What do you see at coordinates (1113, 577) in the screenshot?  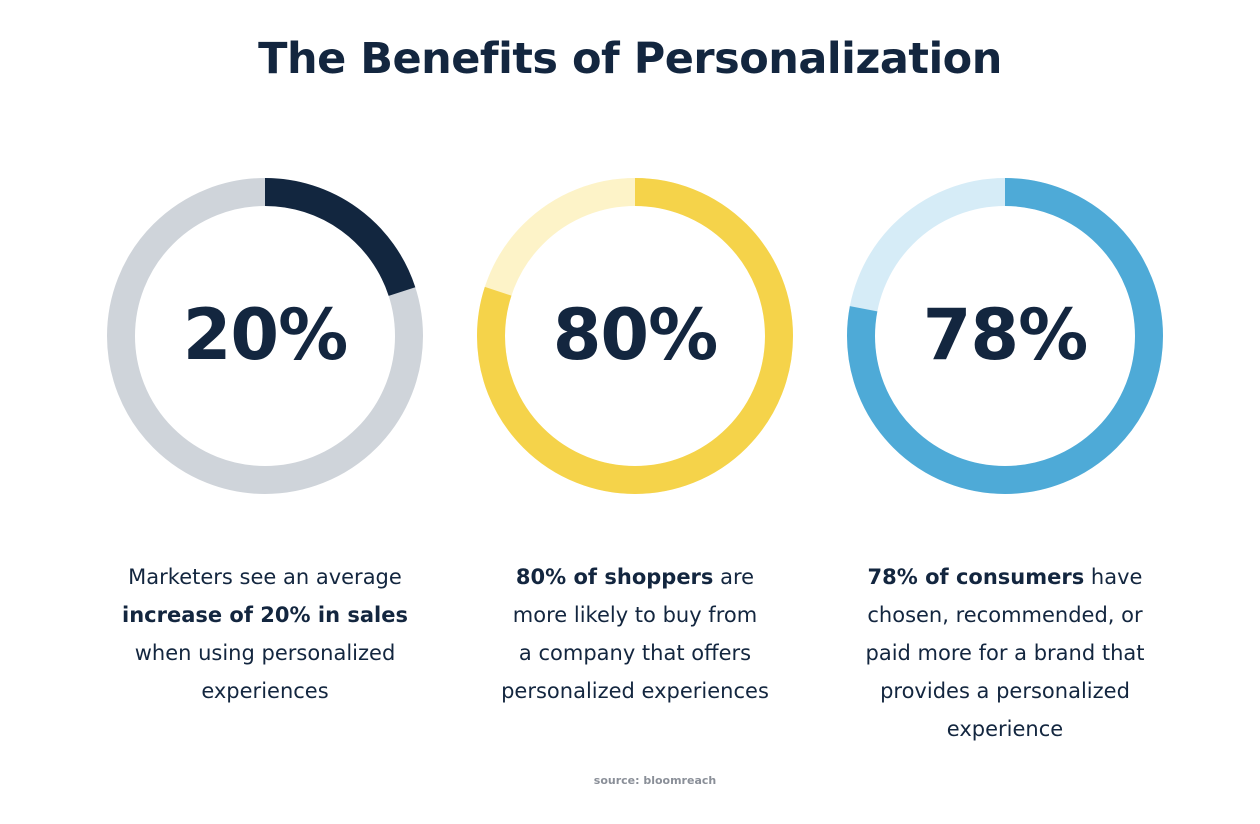 I see `description-rest: have` at bounding box center [1113, 577].